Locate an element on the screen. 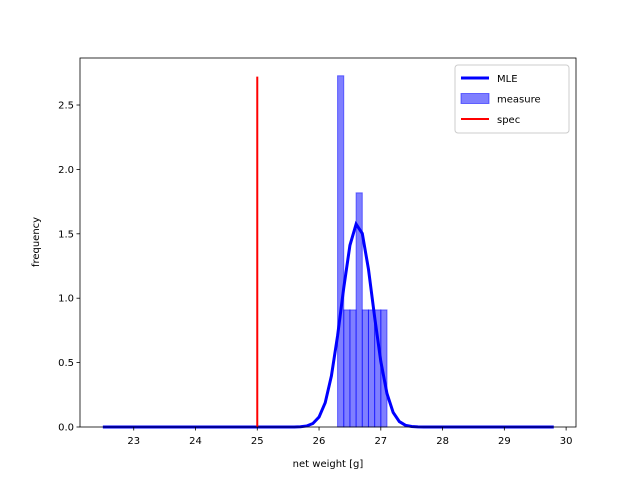 This screenshot has height=480, width=640. legend-label: measure is located at coordinates (519, 100).